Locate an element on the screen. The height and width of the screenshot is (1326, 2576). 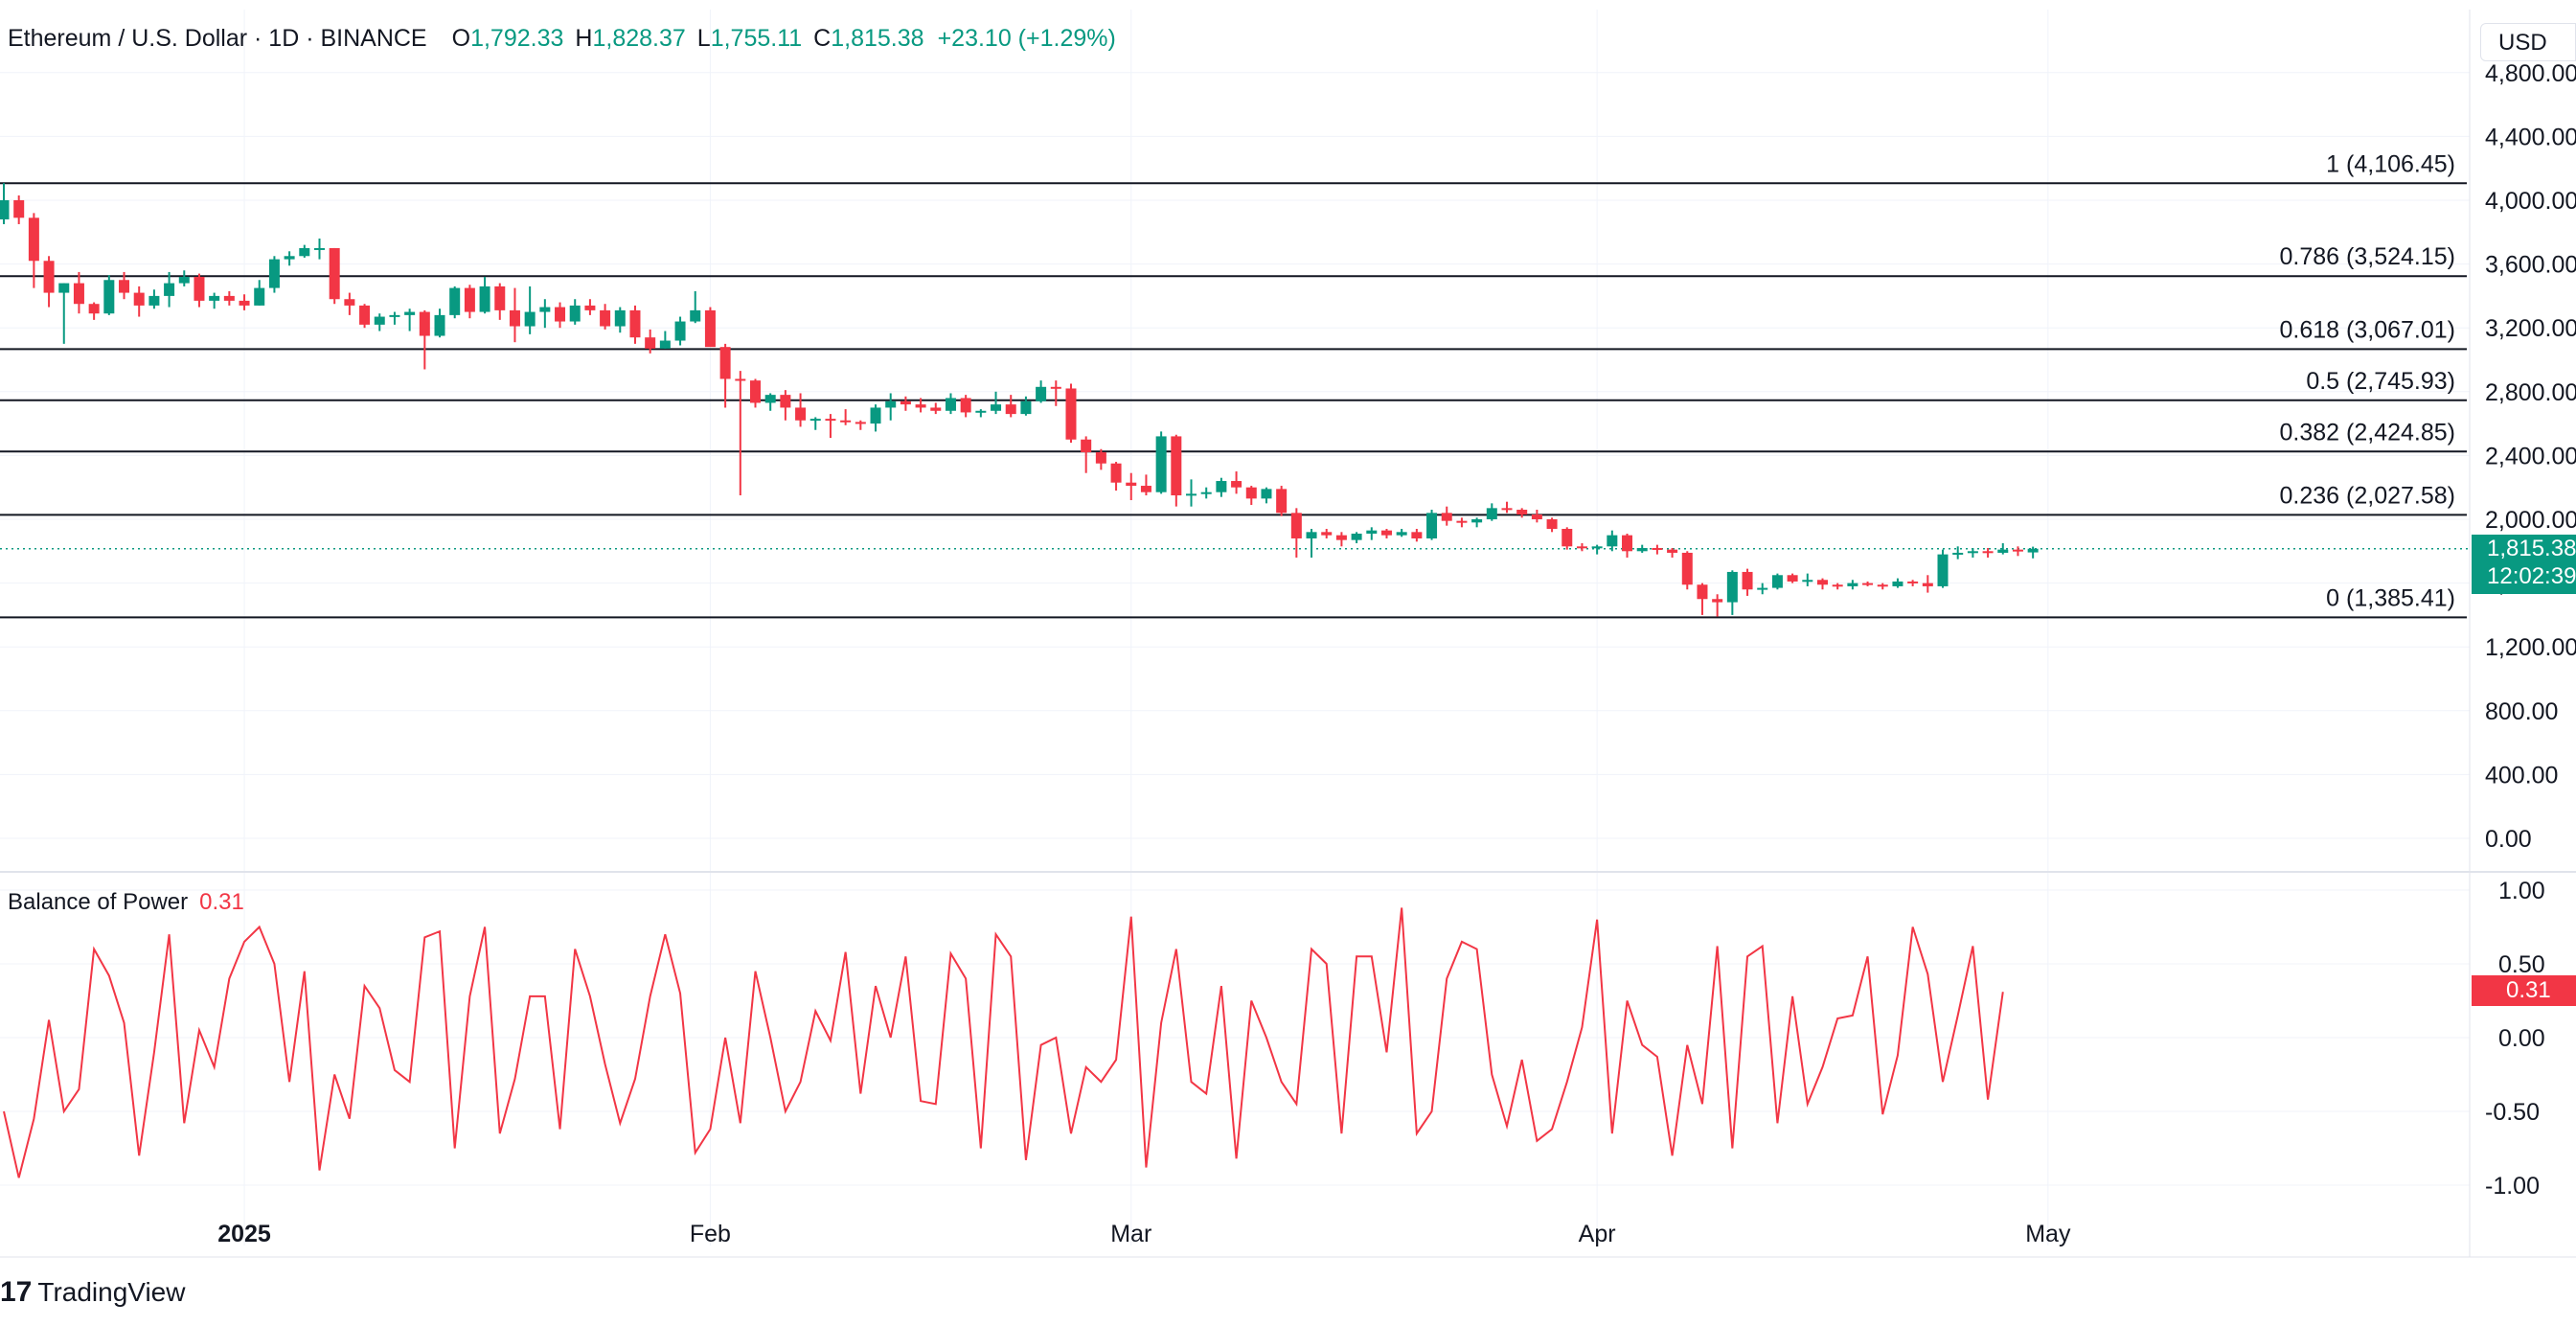
price-axis-label: 3,200.00 is located at coordinates (2530, 328).